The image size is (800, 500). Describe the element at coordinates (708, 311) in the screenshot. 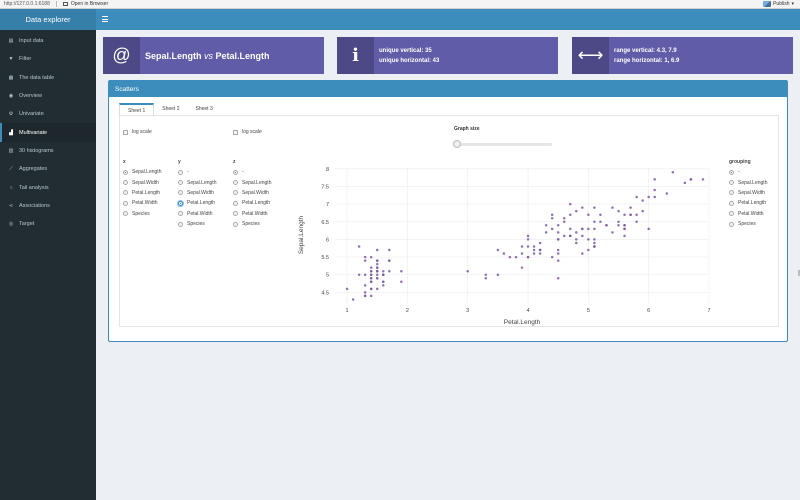

I see `x-tick-label: 7` at that location.